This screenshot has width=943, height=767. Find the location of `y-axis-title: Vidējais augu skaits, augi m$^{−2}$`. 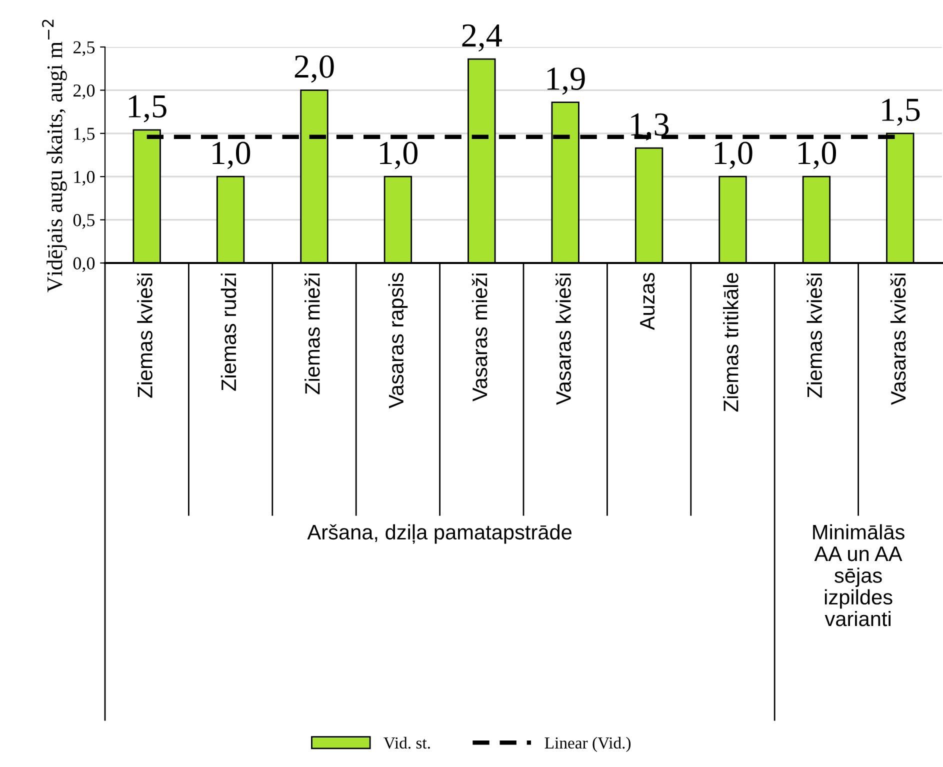

y-axis-title: Vidējais augu skaits, augi m$^{−2}$ is located at coordinates (54, 156).